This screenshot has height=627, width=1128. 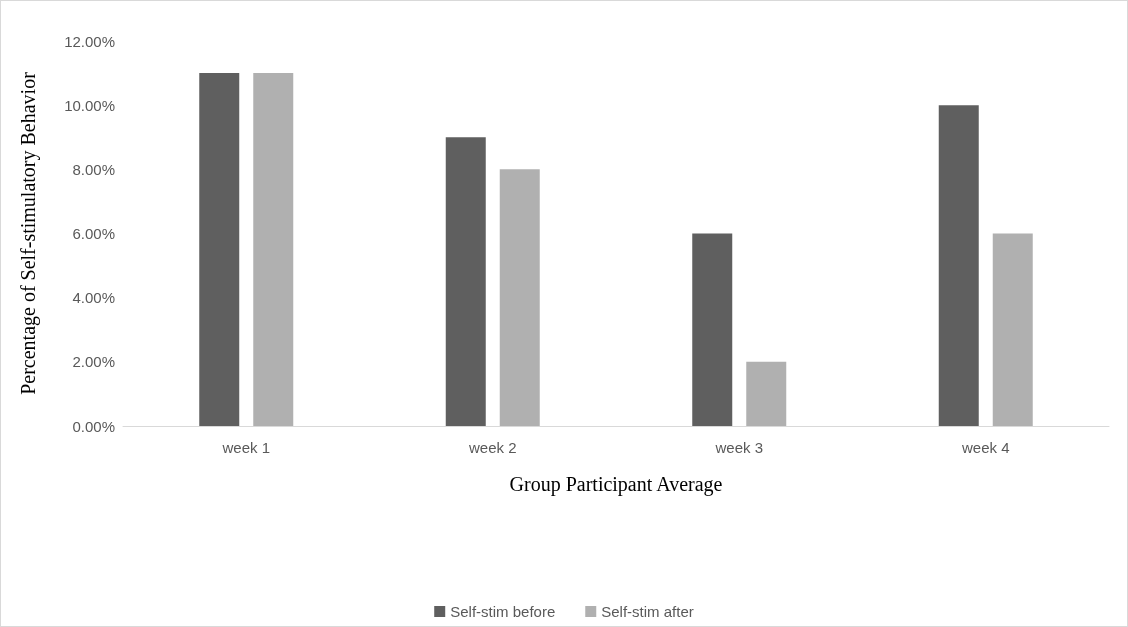 I want to click on x-tick-label: week 1, so click(x=246, y=447).